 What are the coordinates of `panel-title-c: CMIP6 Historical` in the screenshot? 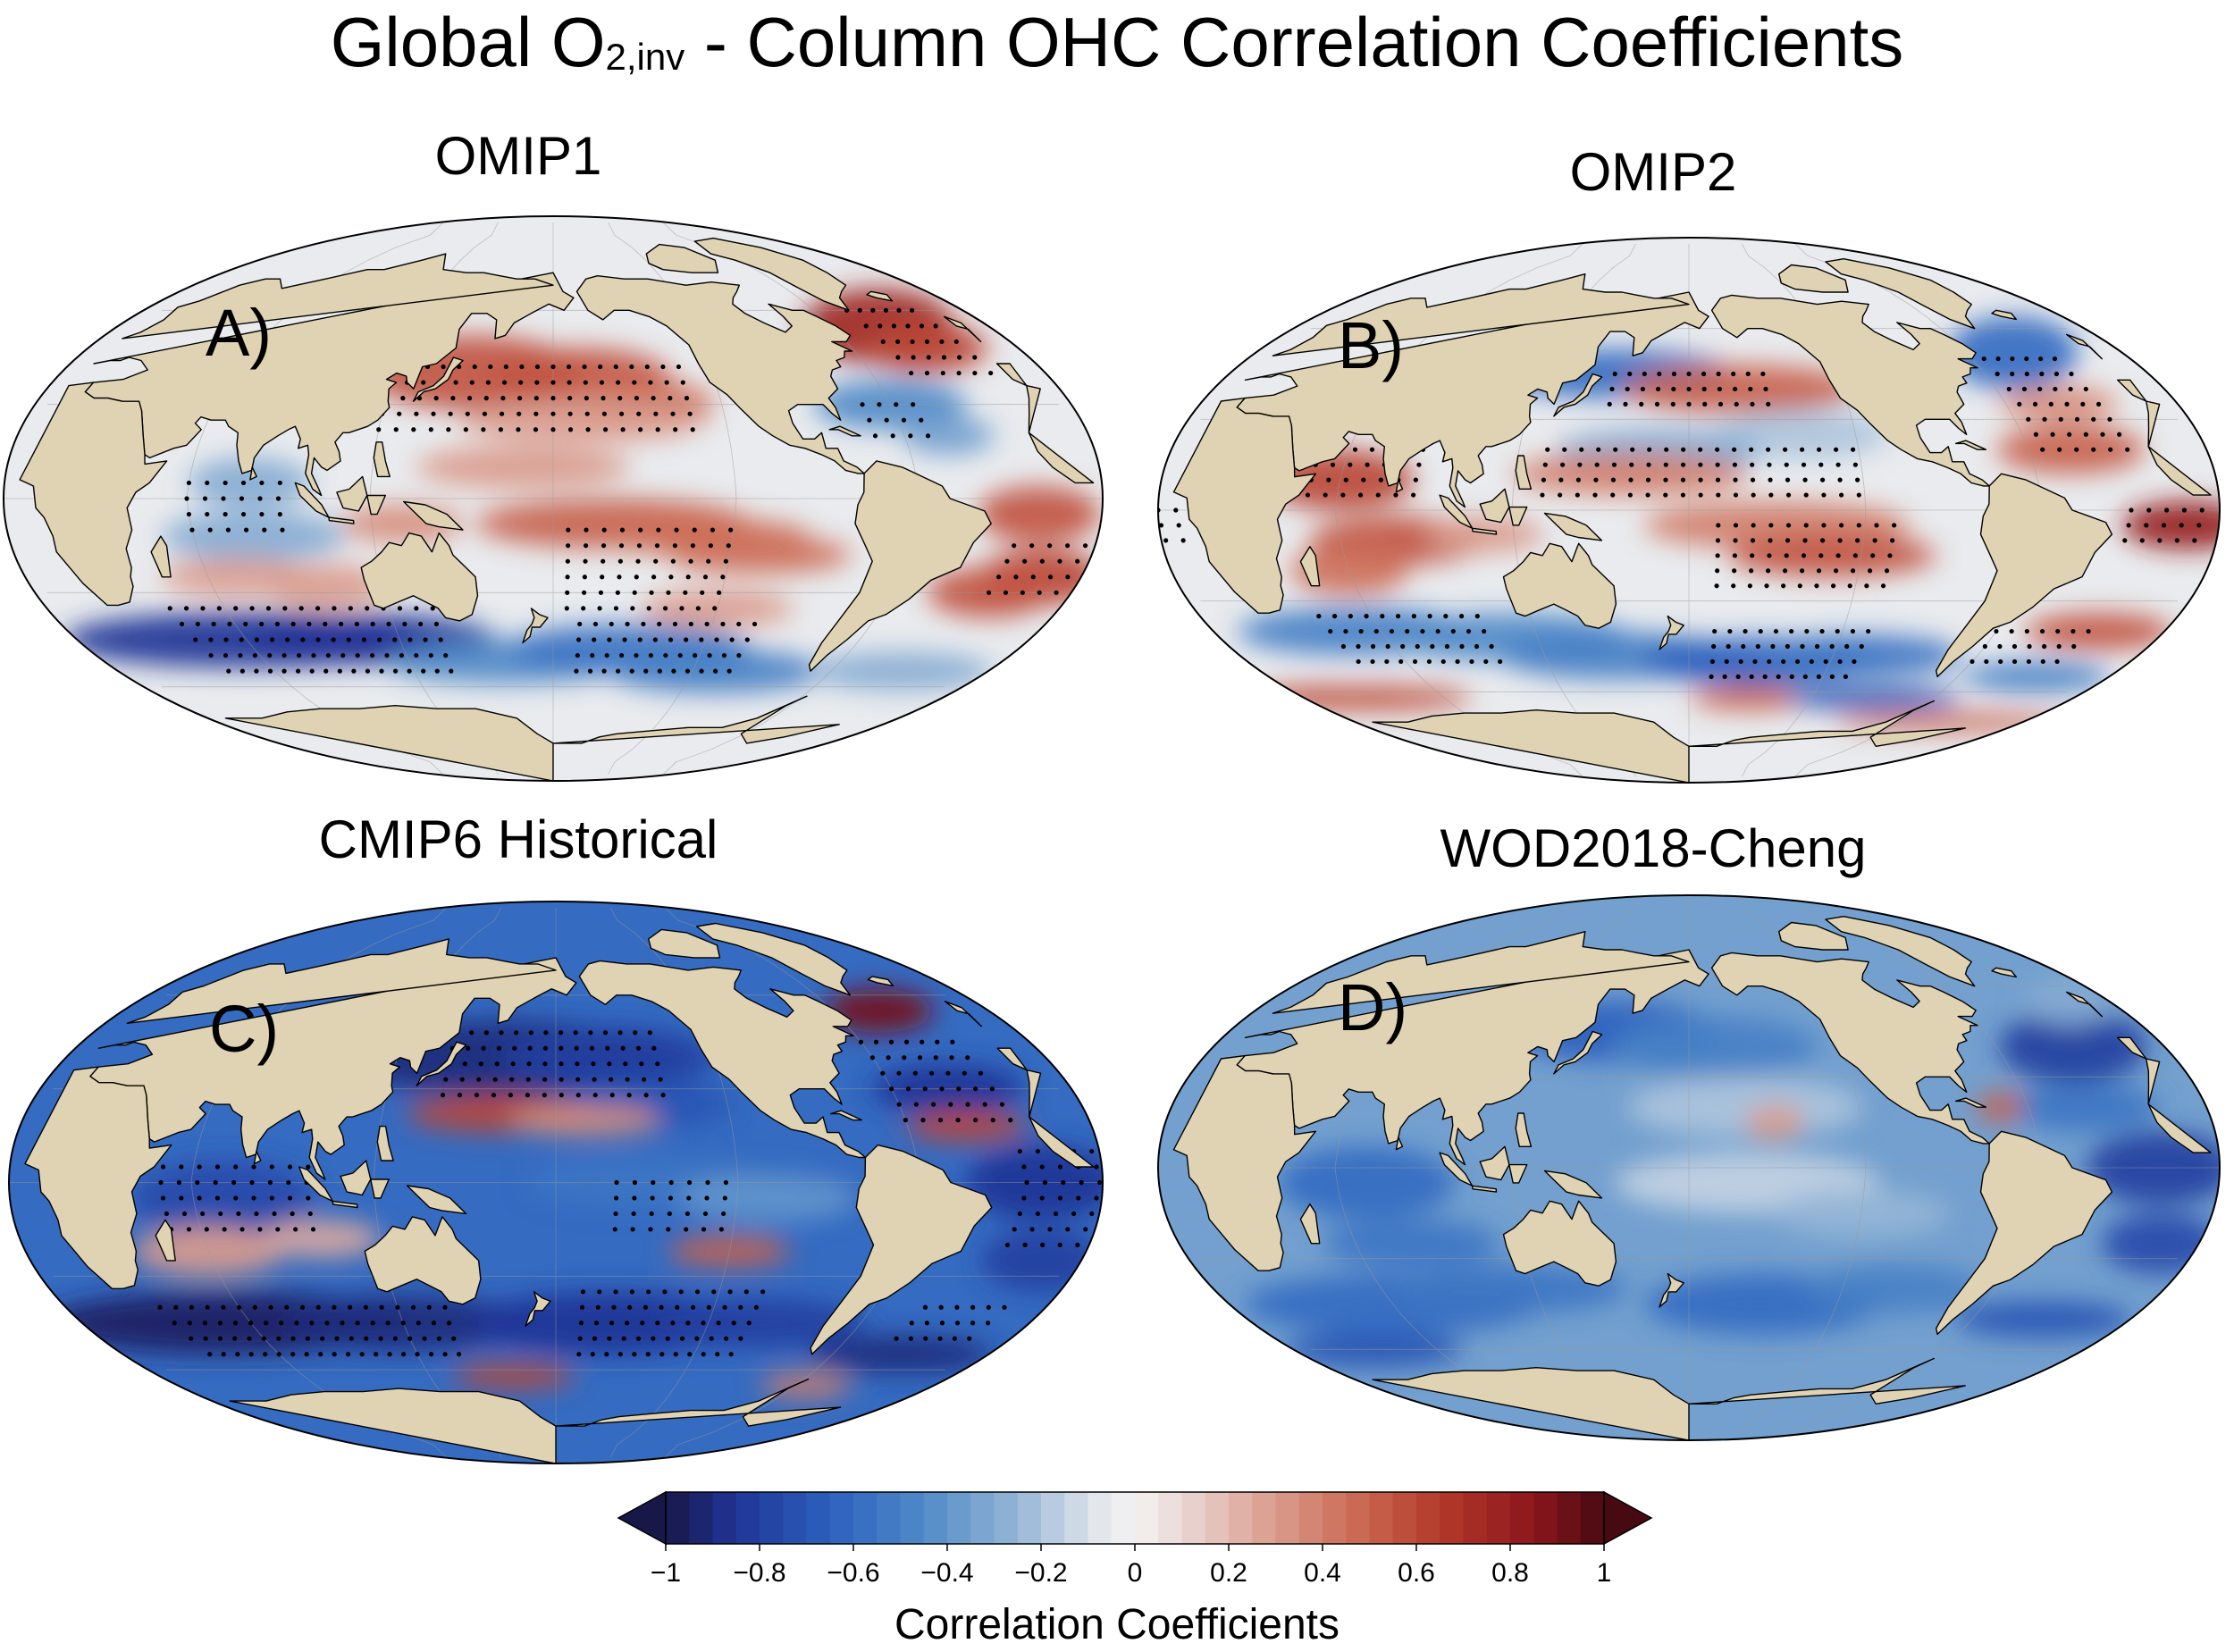 It's located at (518, 839).